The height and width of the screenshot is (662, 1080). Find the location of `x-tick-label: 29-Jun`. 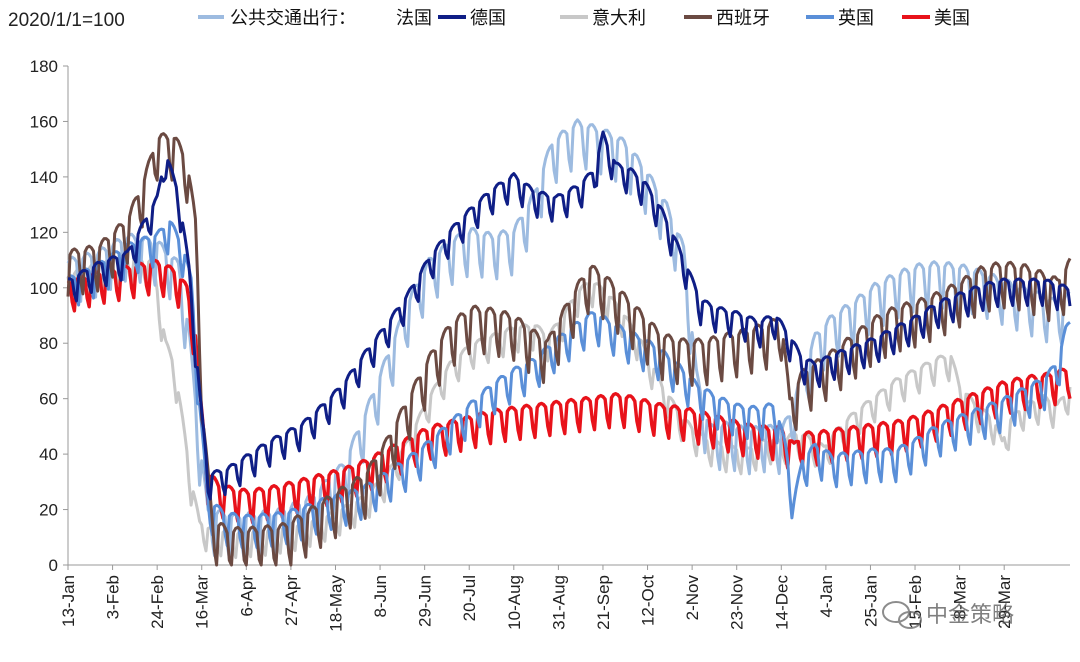

x-tick-label: 29-Jun is located at coordinates (425, 601).